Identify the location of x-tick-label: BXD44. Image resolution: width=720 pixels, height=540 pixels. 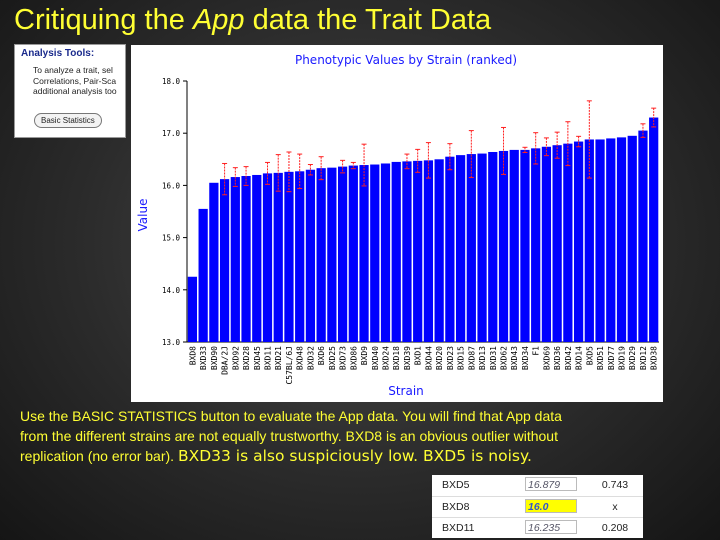
(428, 358).